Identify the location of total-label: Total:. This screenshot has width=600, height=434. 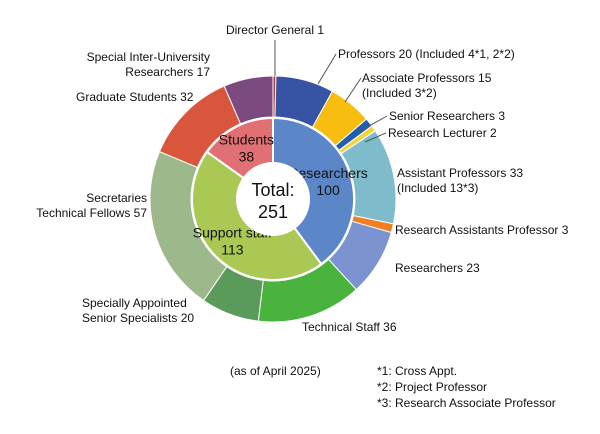
(272, 190).